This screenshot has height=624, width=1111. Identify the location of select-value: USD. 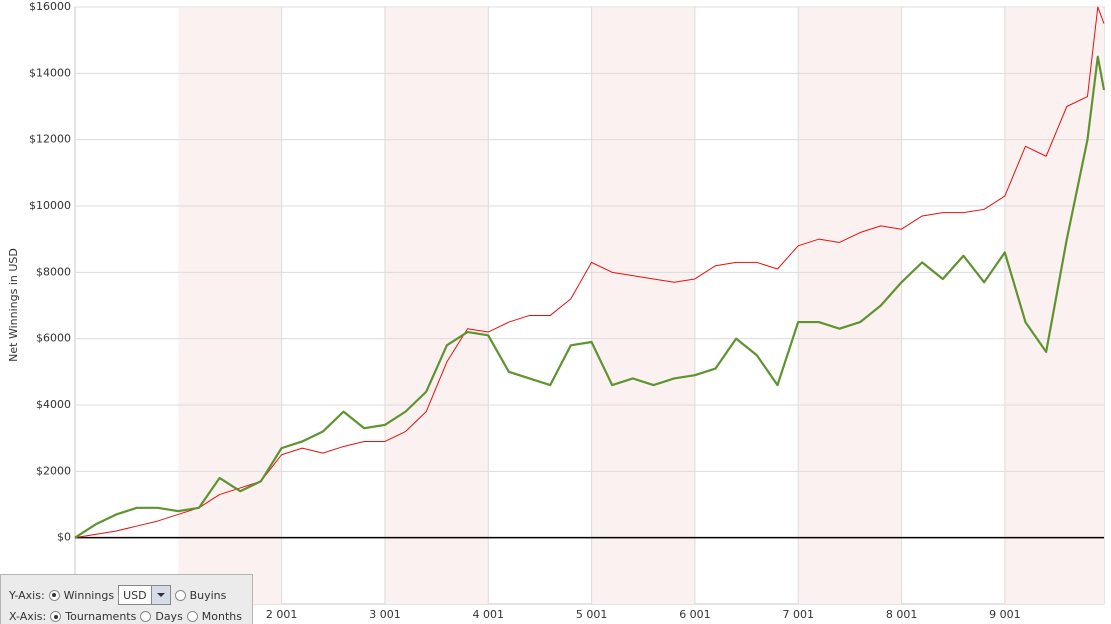
(135, 595).